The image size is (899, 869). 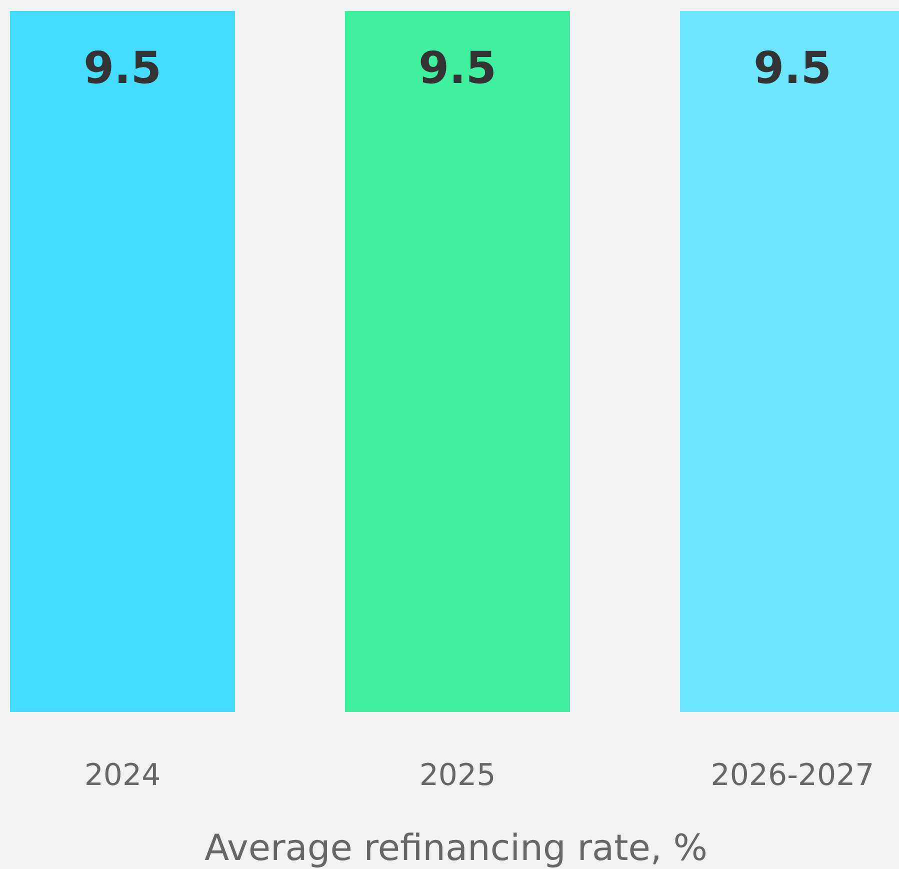 I want to click on x-tick-label: 2024, so click(x=122, y=775).